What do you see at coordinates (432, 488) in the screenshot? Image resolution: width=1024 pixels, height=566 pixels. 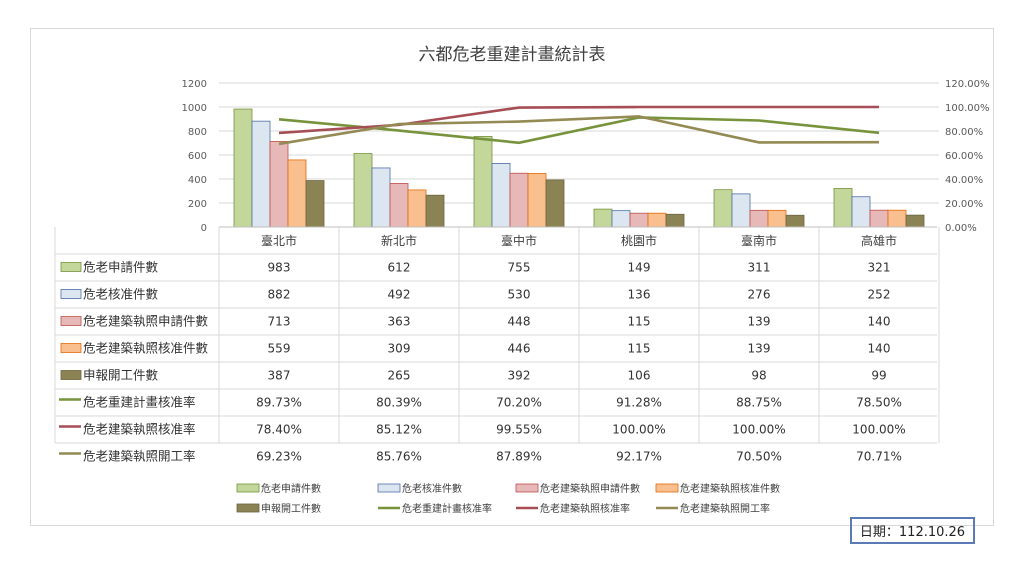 I see `legend-label: 危老核准件數` at bounding box center [432, 488].